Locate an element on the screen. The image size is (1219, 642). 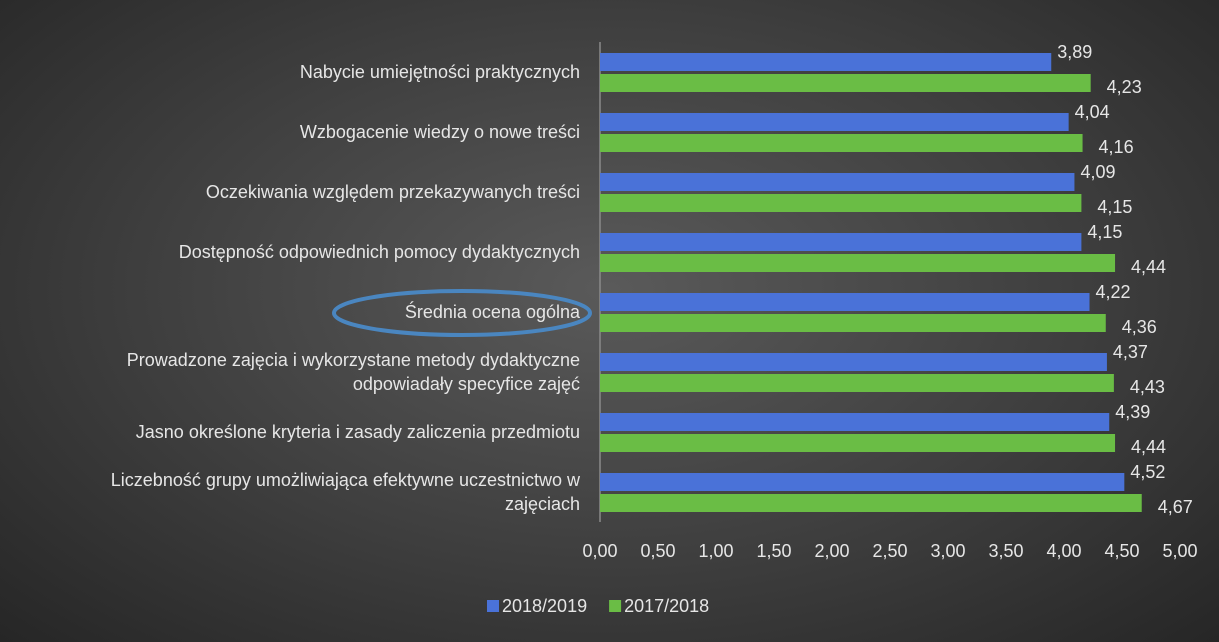
x-tick-label: 3,50 is located at coordinates (1005, 551).